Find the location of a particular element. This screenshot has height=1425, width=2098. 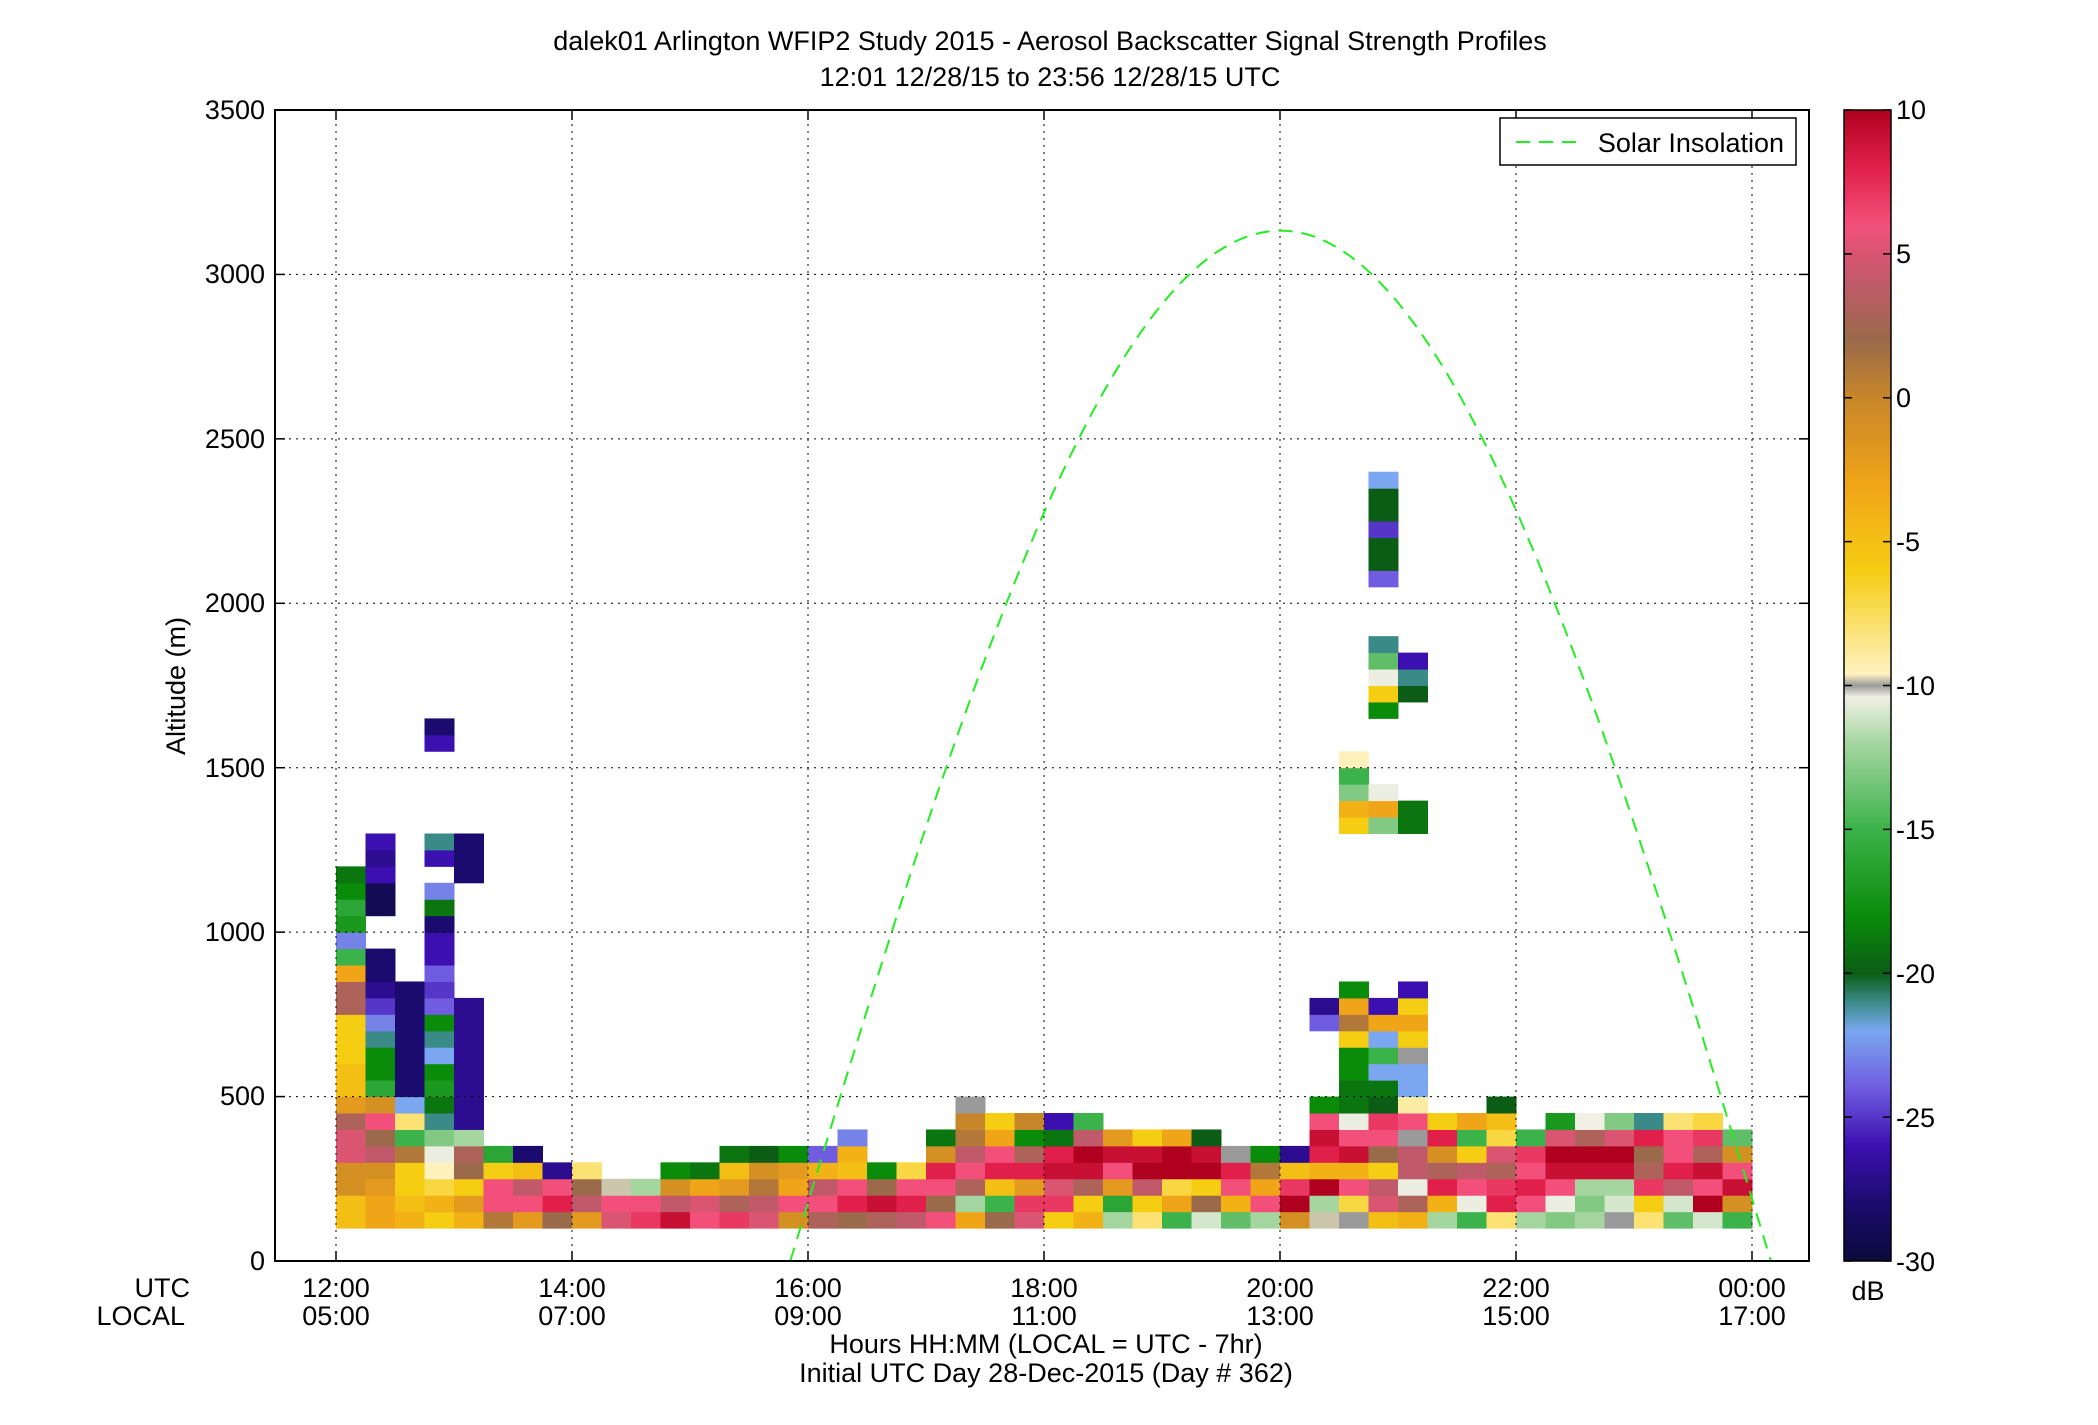

utc-tick-label: 16:00 is located at coordinates (808, 1288).